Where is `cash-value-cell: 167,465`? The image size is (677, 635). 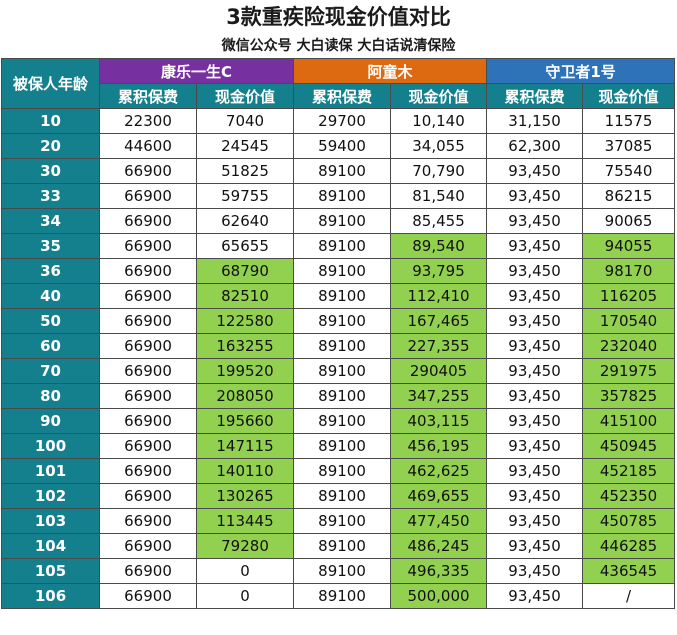 cash-value-cell: 167,465 is located at coordinates (439, 321).